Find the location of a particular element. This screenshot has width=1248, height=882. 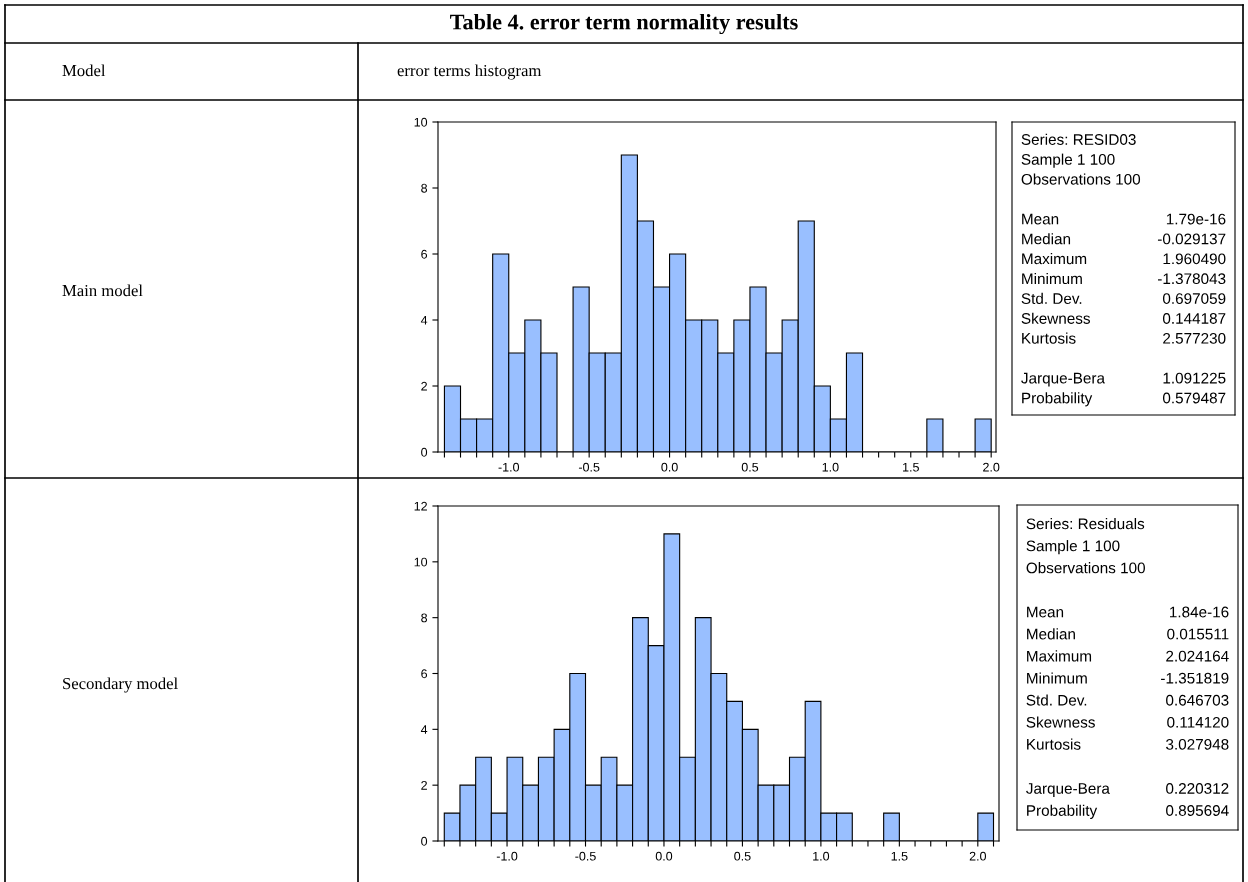

y-tick-label: 12 is located at coordinates (420, 506).